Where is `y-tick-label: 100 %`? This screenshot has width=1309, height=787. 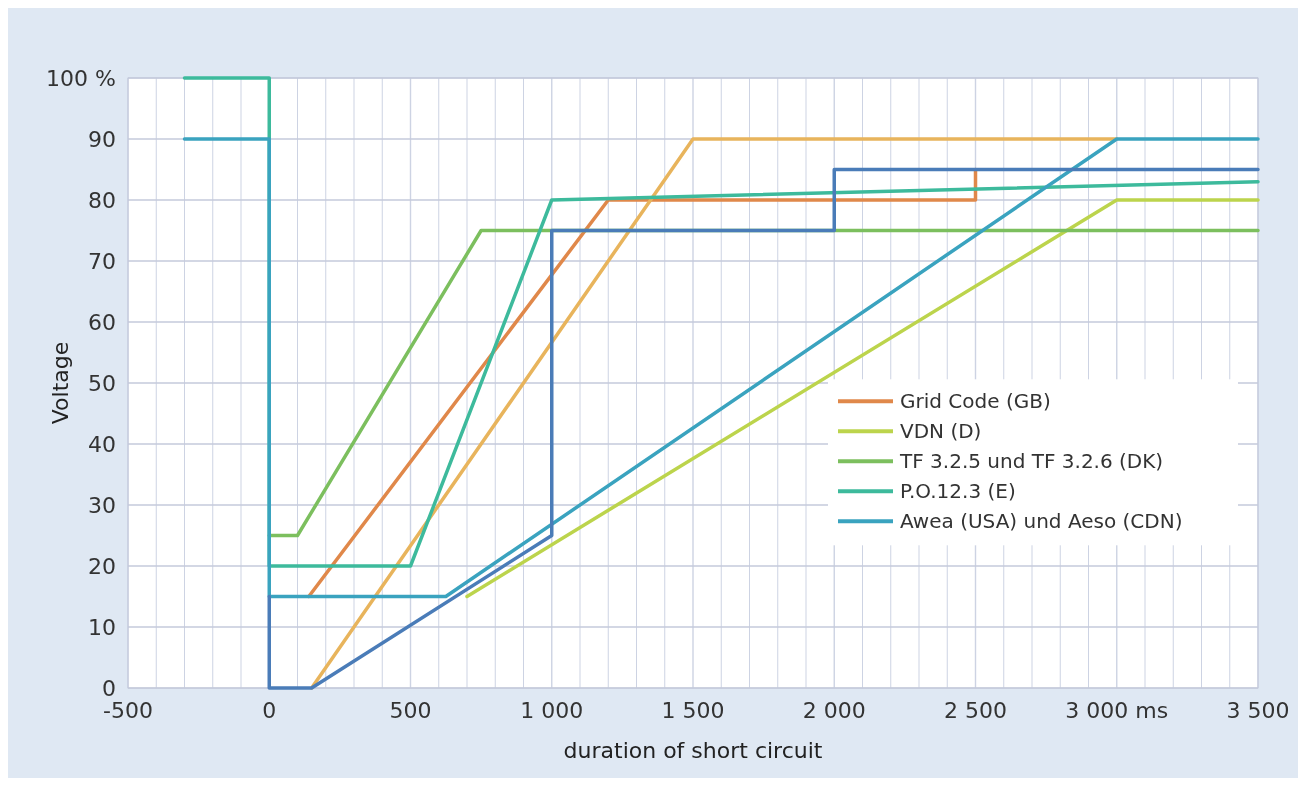
y-tick-label: 100 % is located at coordinates (81, 78).